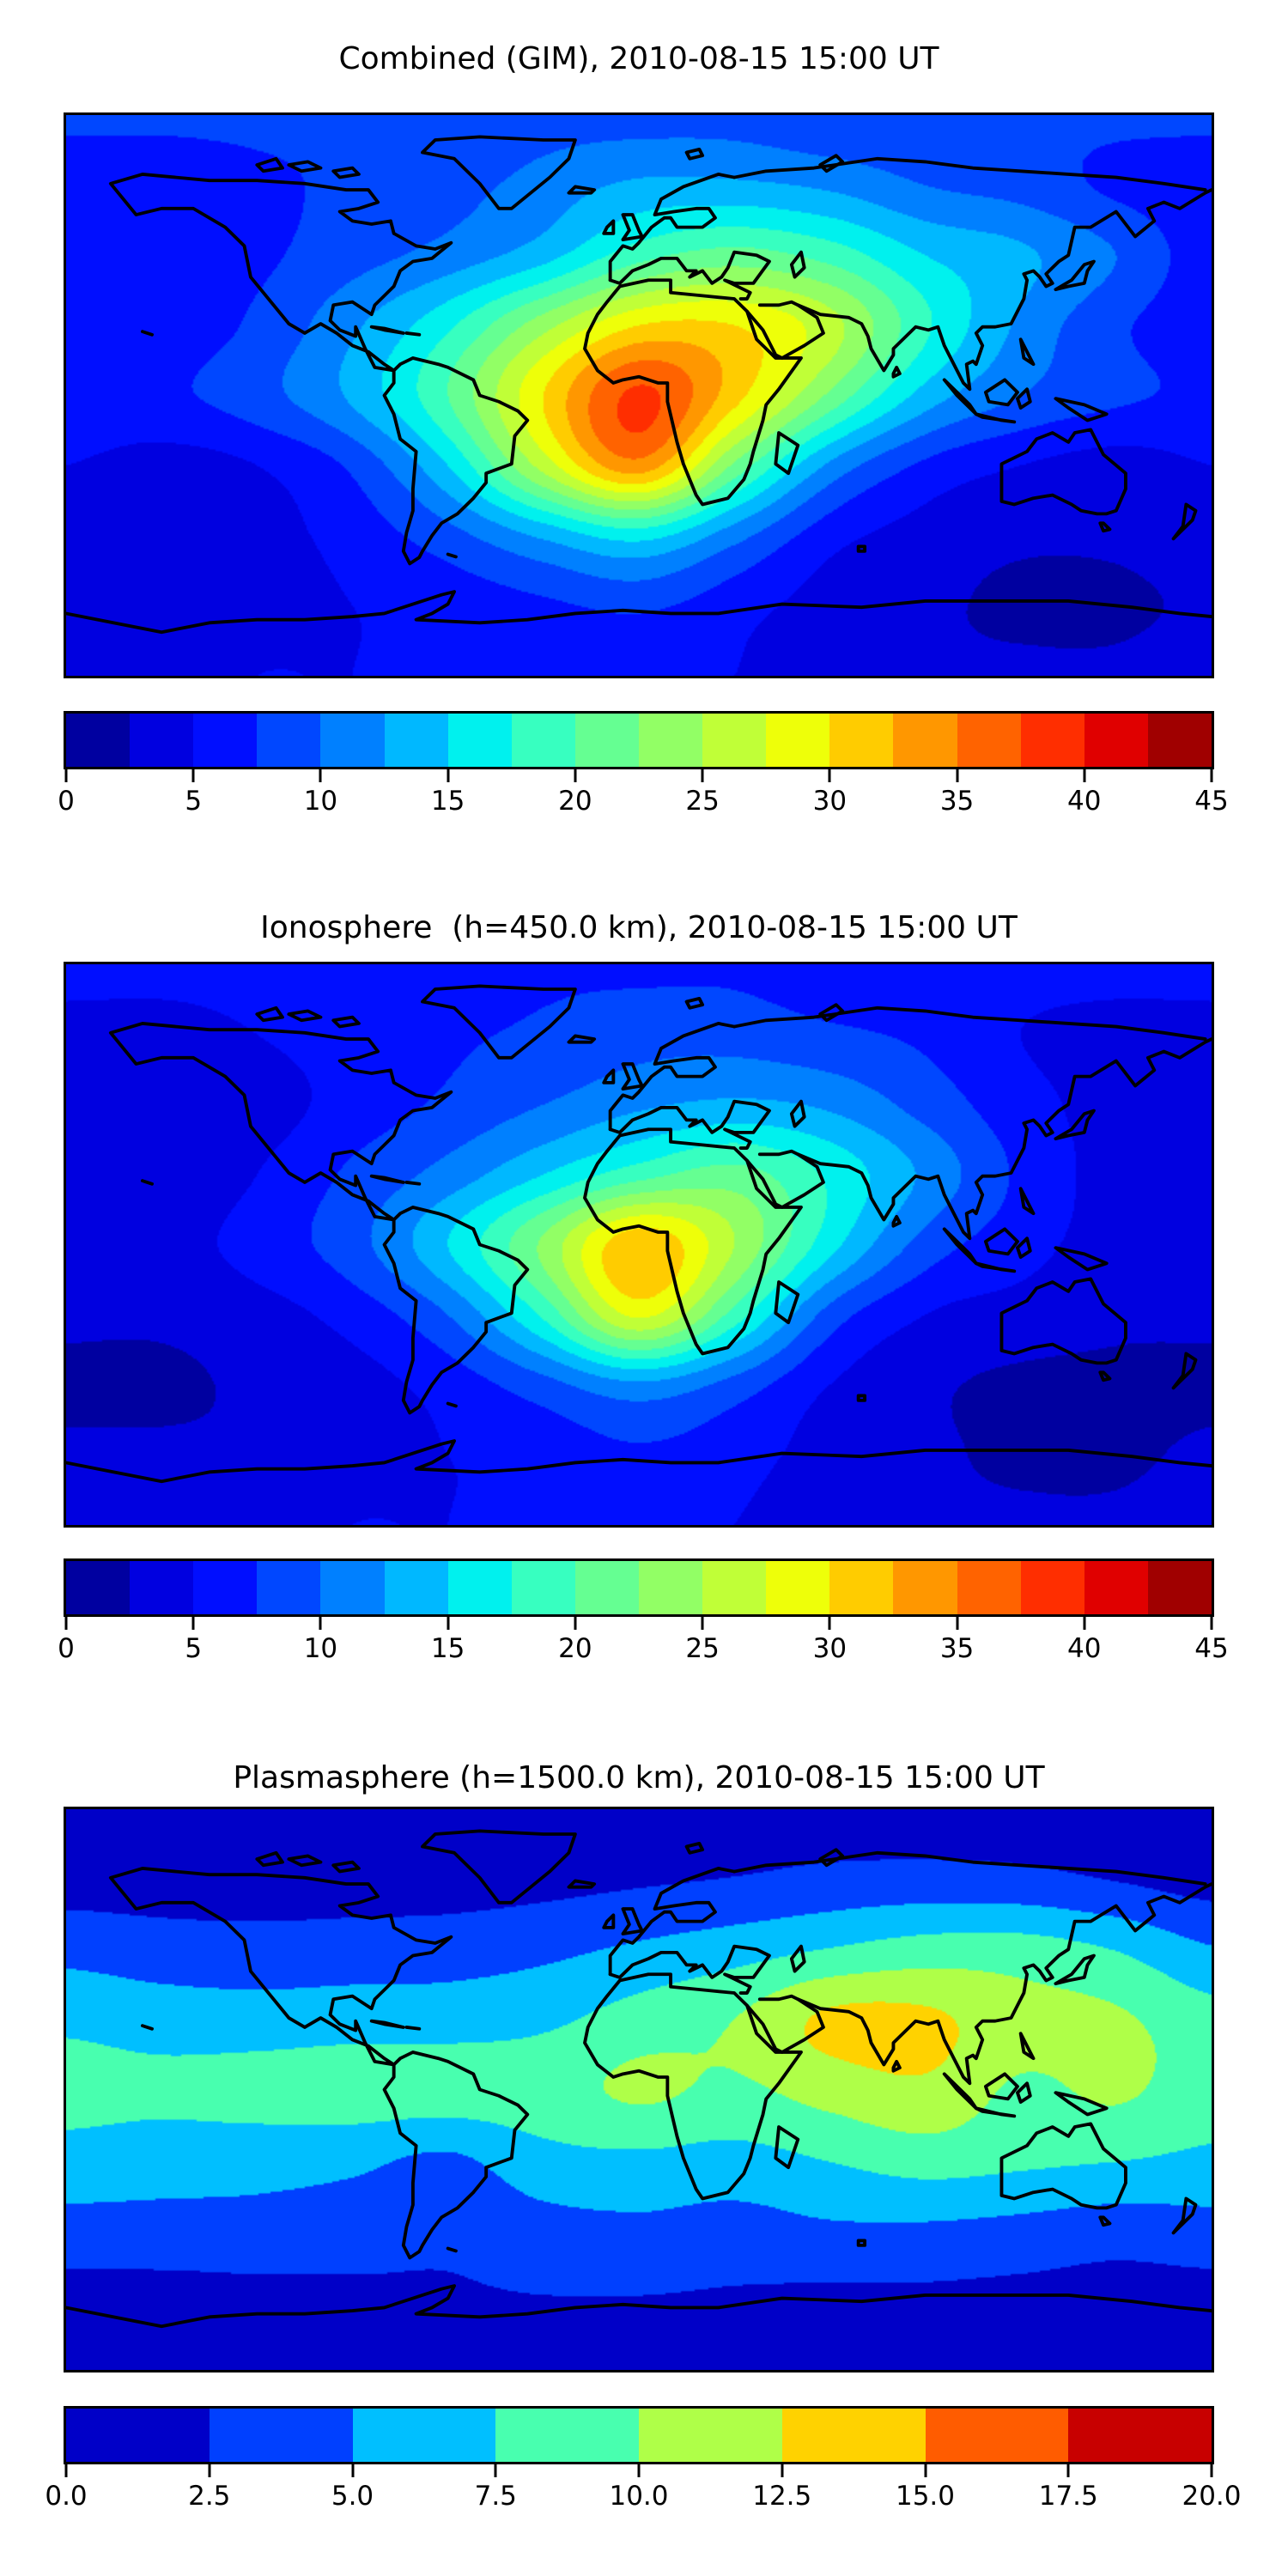 The width and height of the screenshot is (1288, 2576). I want to click on colorbar-tick-label: 5.0, so click(353, 2496).